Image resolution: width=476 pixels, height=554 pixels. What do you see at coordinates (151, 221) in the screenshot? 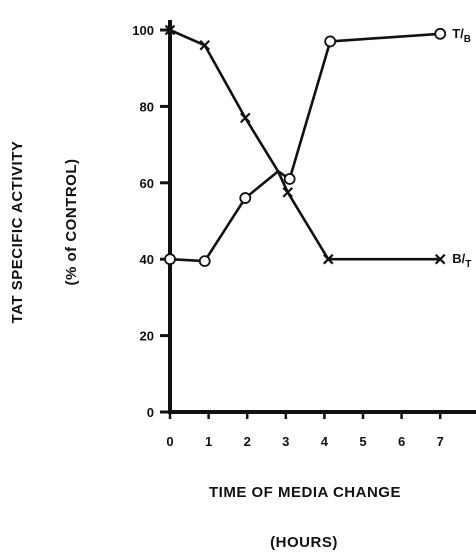
I see `y-ticks: 0 20 40 60 80 100` at bounding box center [151, 221].